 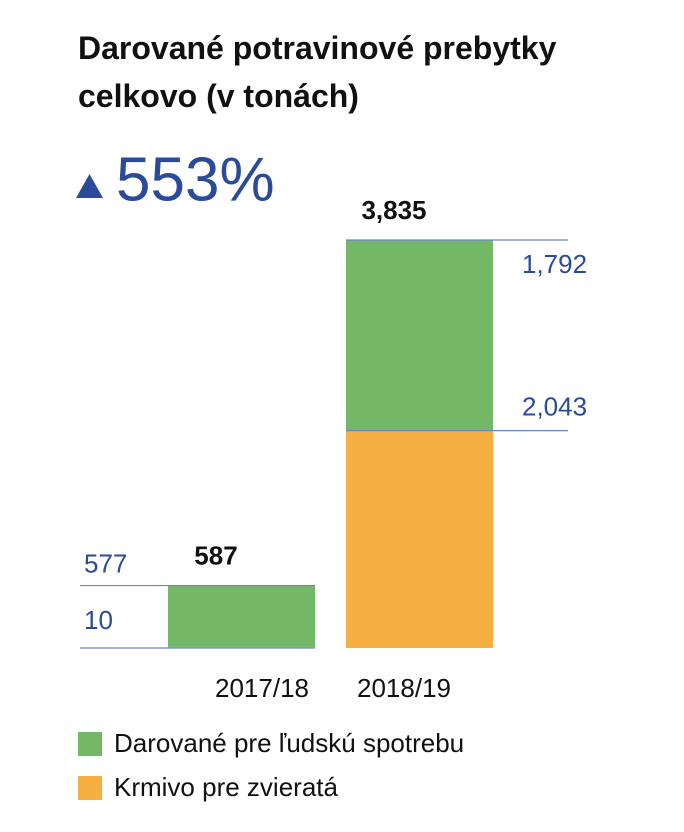 I want to click on x-tick-label: 2018/19, so click(x=404, y=688).